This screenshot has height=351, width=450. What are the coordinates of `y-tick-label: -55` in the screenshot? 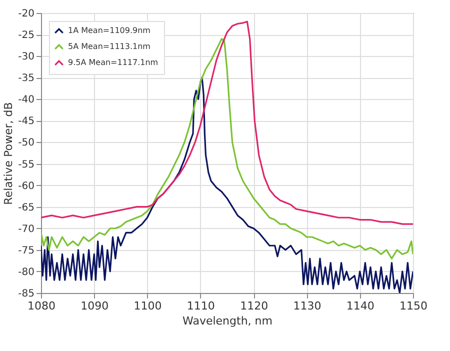 It's located at (26, 164).